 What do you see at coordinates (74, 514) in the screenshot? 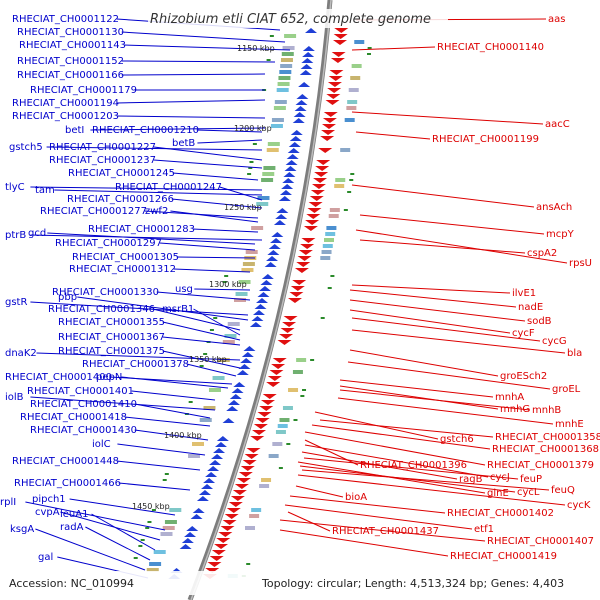
I see `gene-label-leua1: leuA1` at bounding box center [74, 514].